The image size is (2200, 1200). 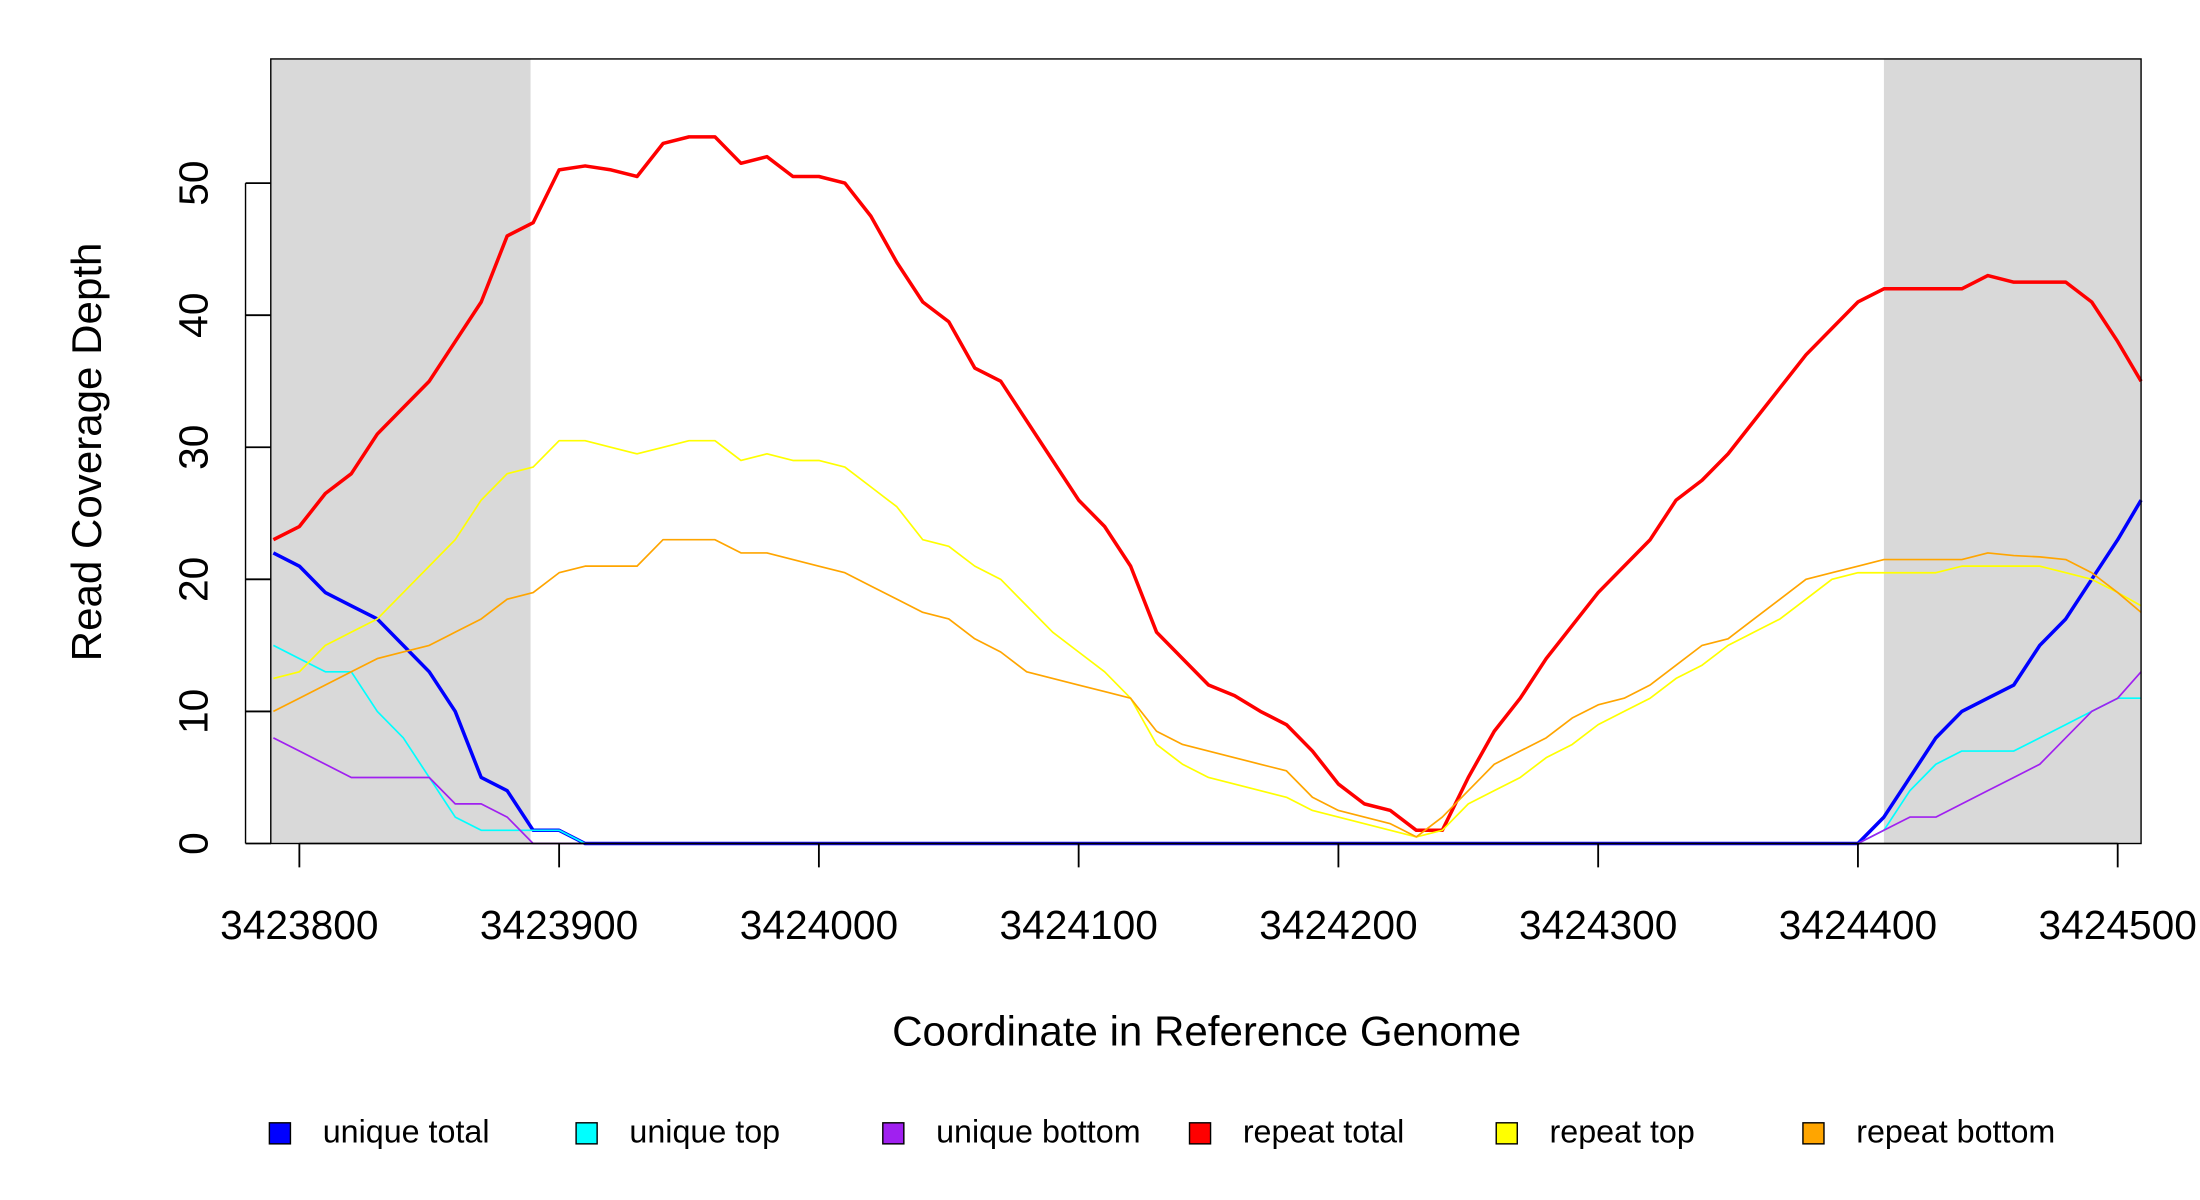 What do you see at coordinates (1206, 1031) in the screenshot?
I see `x-axis-title: Coordinate in Reference Genome` at bounding box center [1206, 1031].